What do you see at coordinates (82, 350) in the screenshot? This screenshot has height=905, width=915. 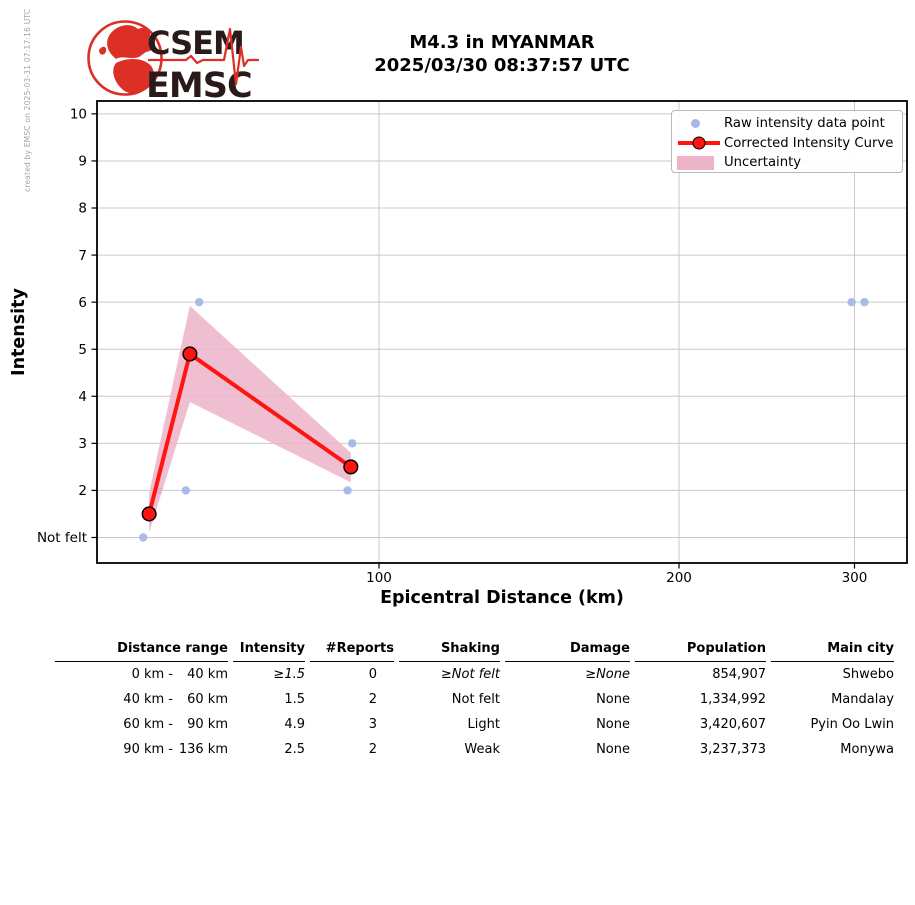 I see `y-tick-label: 5` at bounding box center [82, 350].